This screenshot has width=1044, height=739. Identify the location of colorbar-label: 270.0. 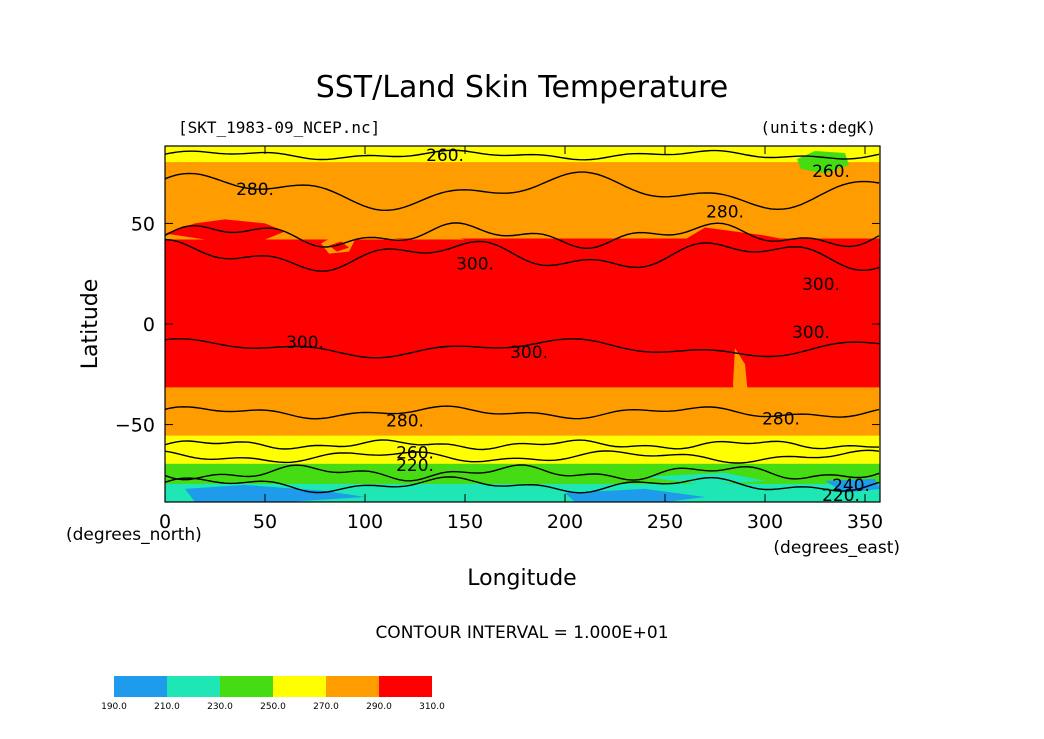
(326, 707).